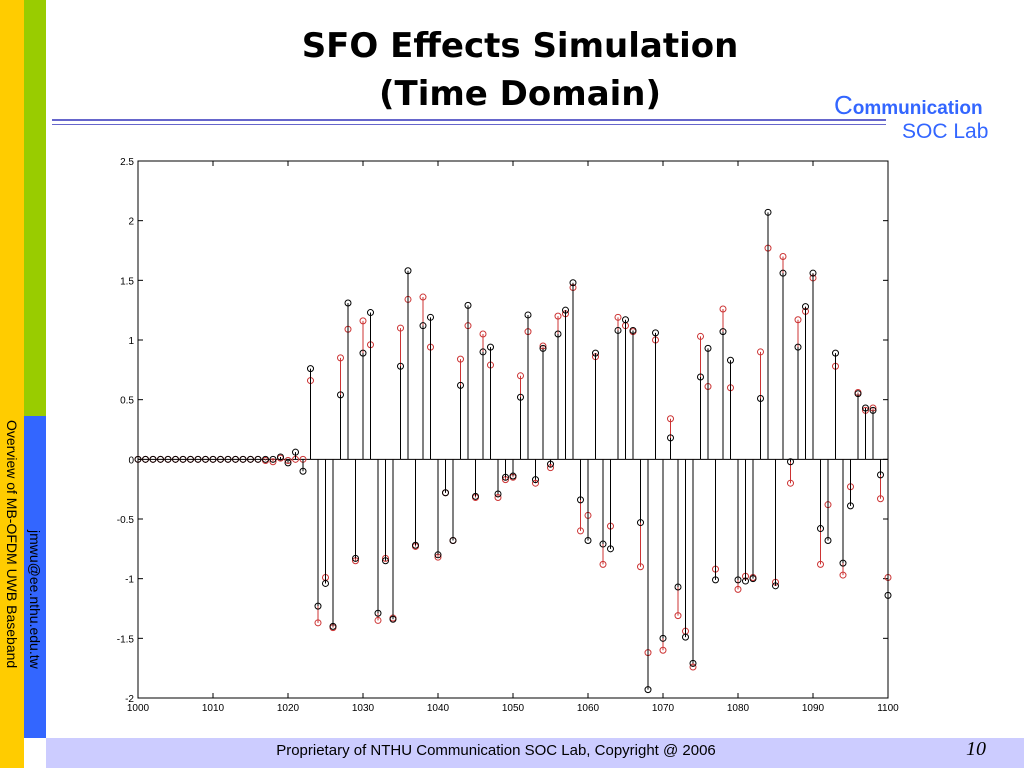  I want to click on y-tick-label: -0.5, so click(126, 520).